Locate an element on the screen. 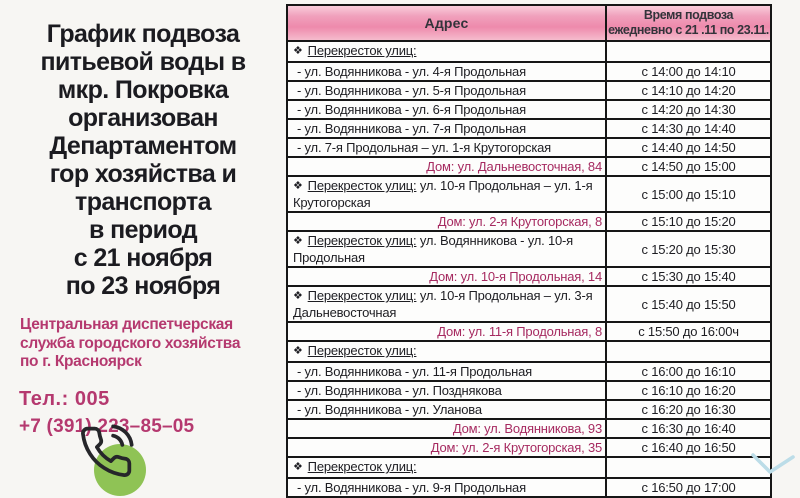 The height and width of the screenshot is (498, 800). time-cell: с 15:50 до 16:00ч is located at coordinates (688, 331).